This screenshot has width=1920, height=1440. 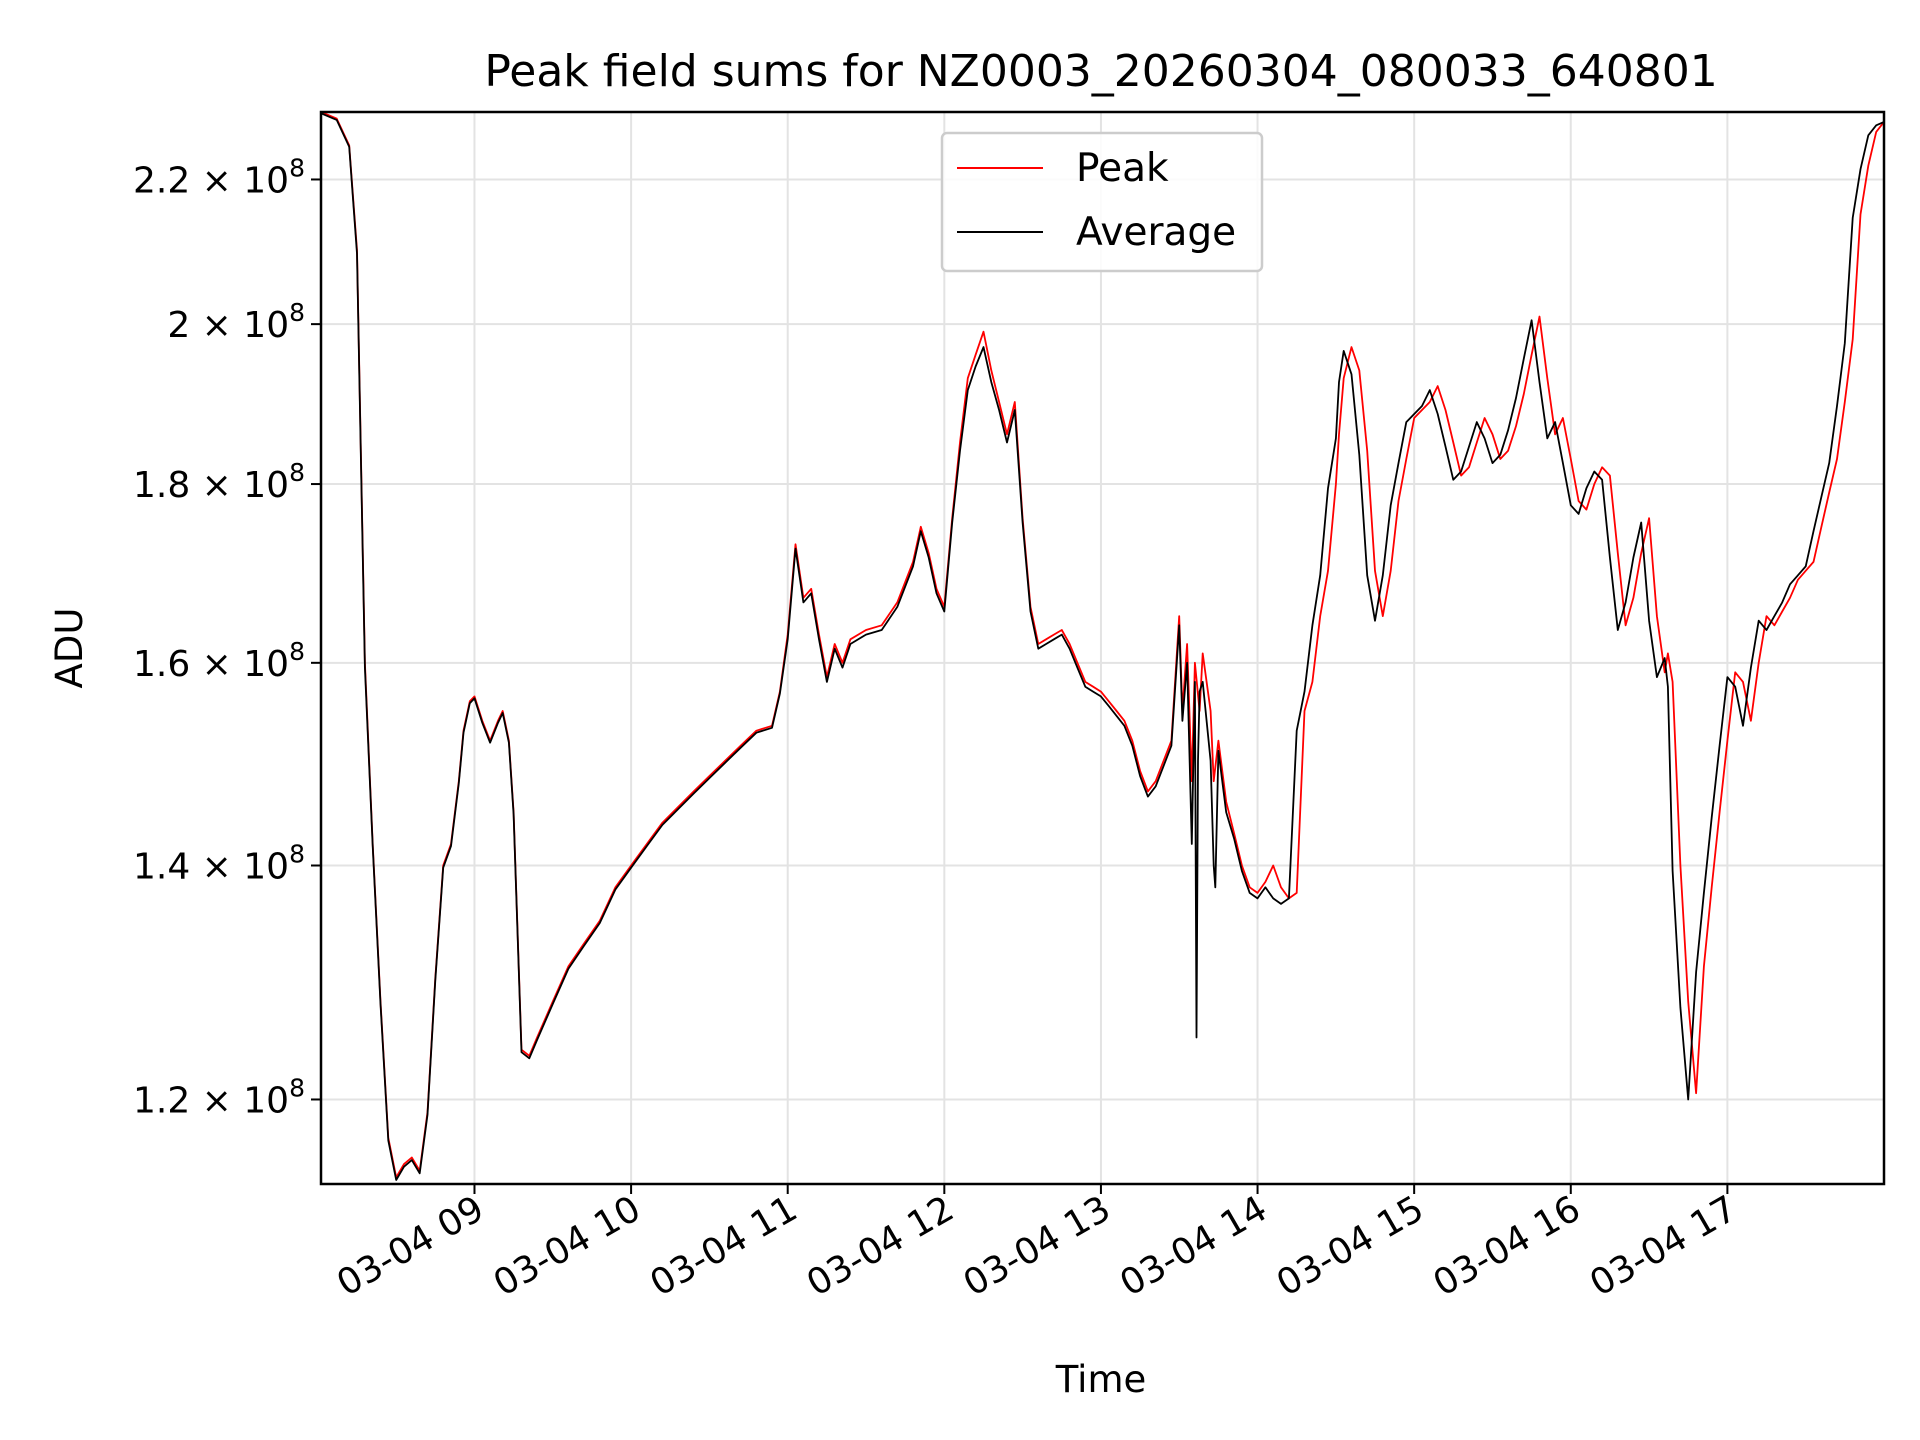 What do you see at coordinates (1122, 168) in the screenshot?
I see `legend-label-peak: Peak` at bounding box center [1122, 168].